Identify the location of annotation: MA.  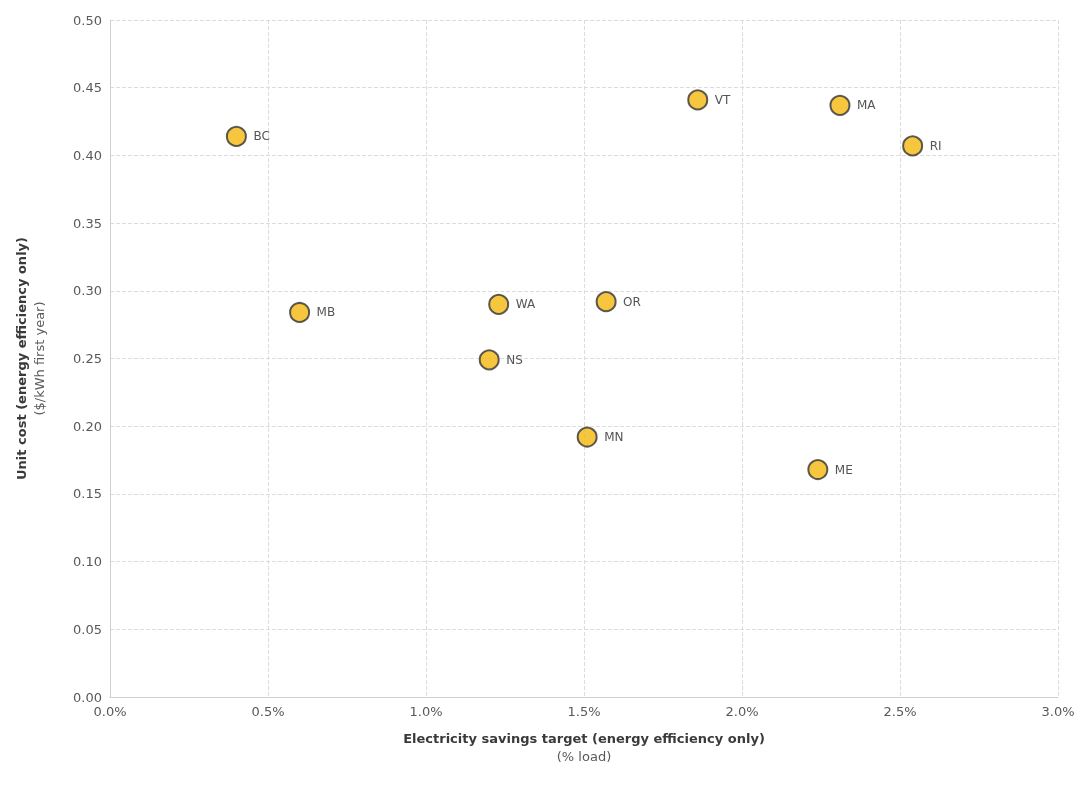
(866, 105).